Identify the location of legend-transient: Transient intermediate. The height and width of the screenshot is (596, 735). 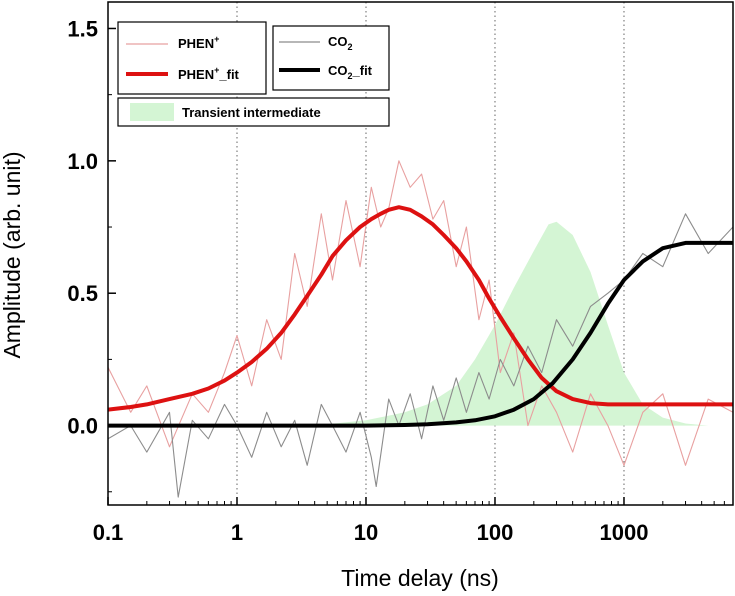
(253, 112).